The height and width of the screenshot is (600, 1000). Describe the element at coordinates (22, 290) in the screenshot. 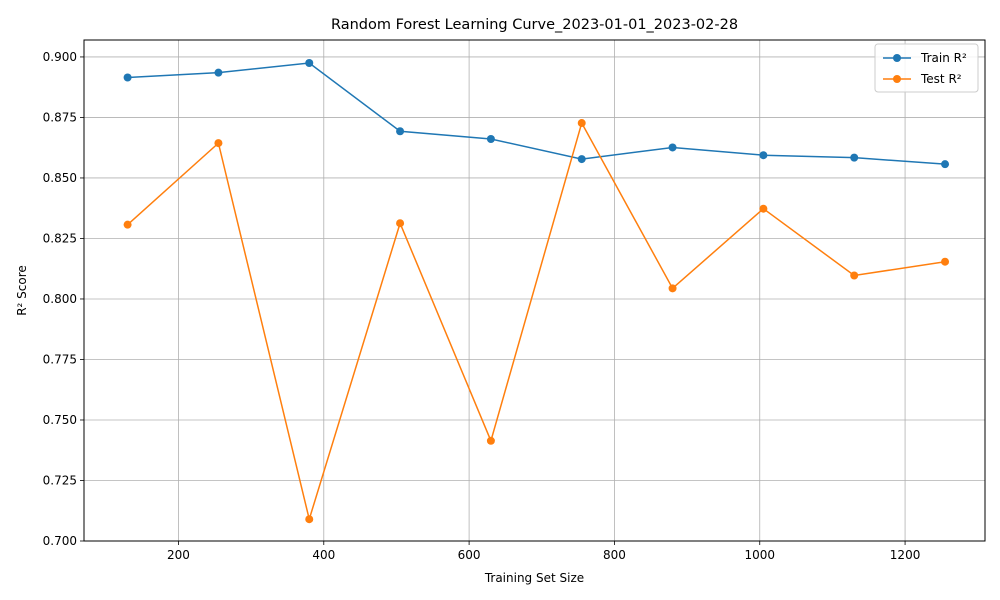

I see `y-axis-label: R² Score` at that location.